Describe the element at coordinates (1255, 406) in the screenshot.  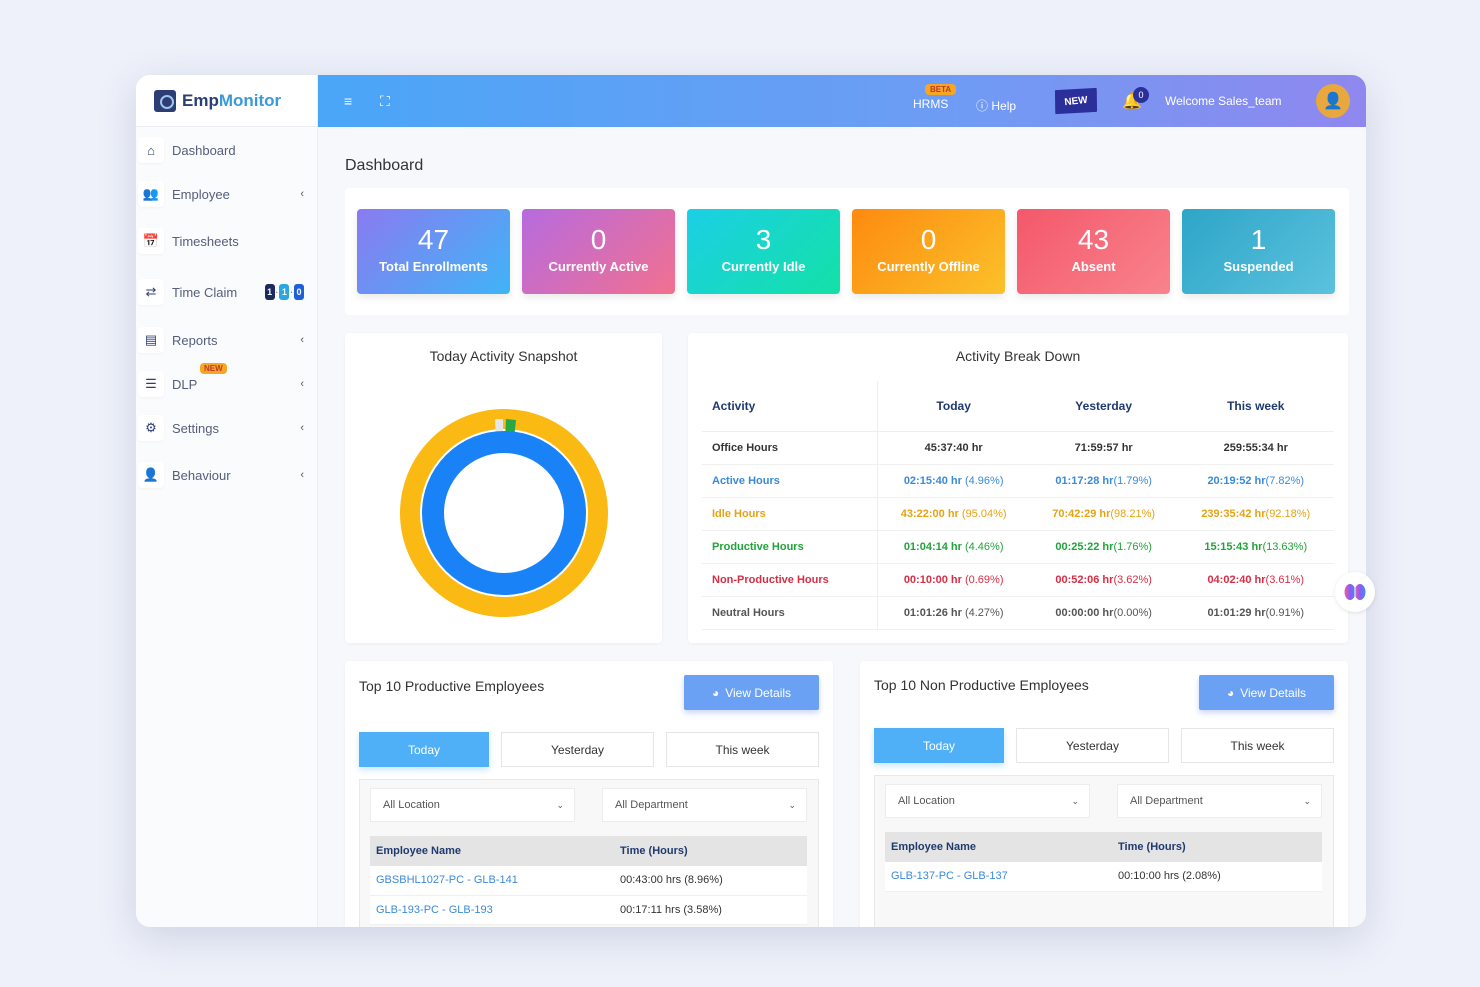
I see `column-header-this-week: This week` at that location.